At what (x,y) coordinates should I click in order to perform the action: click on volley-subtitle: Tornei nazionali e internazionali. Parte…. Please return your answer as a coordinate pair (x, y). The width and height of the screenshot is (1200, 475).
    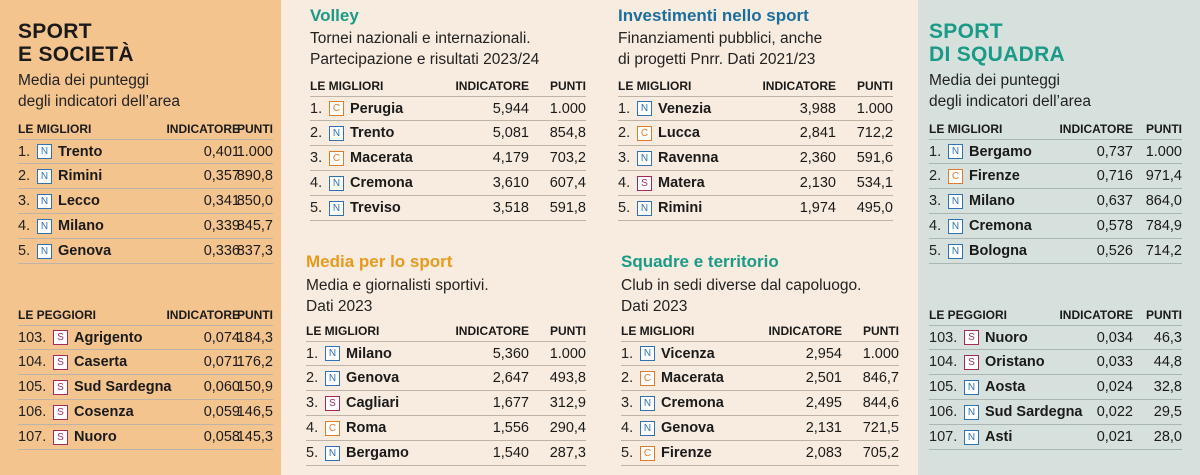
    Looking at the image, I should click on (425, 49).